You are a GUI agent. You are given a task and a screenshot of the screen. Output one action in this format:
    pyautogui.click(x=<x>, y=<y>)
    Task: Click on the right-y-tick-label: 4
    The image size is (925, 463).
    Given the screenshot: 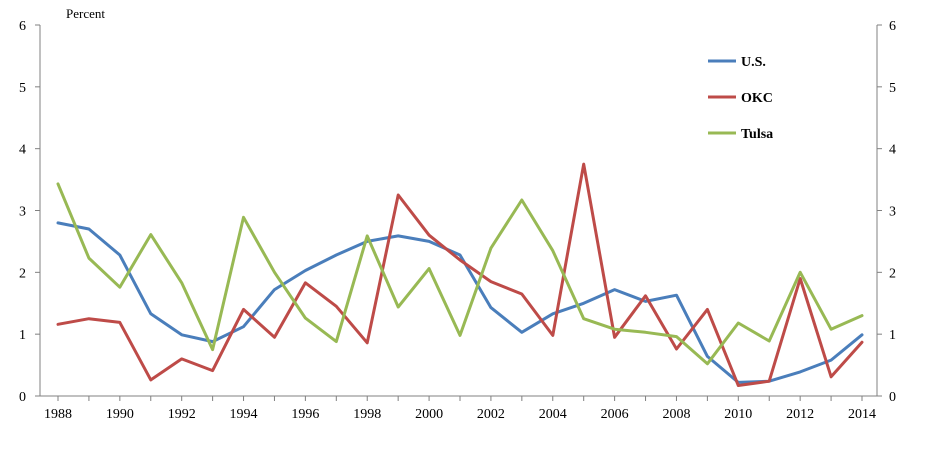 What is the action you would take?
    pyautogui.click(x=892, y=150)
    